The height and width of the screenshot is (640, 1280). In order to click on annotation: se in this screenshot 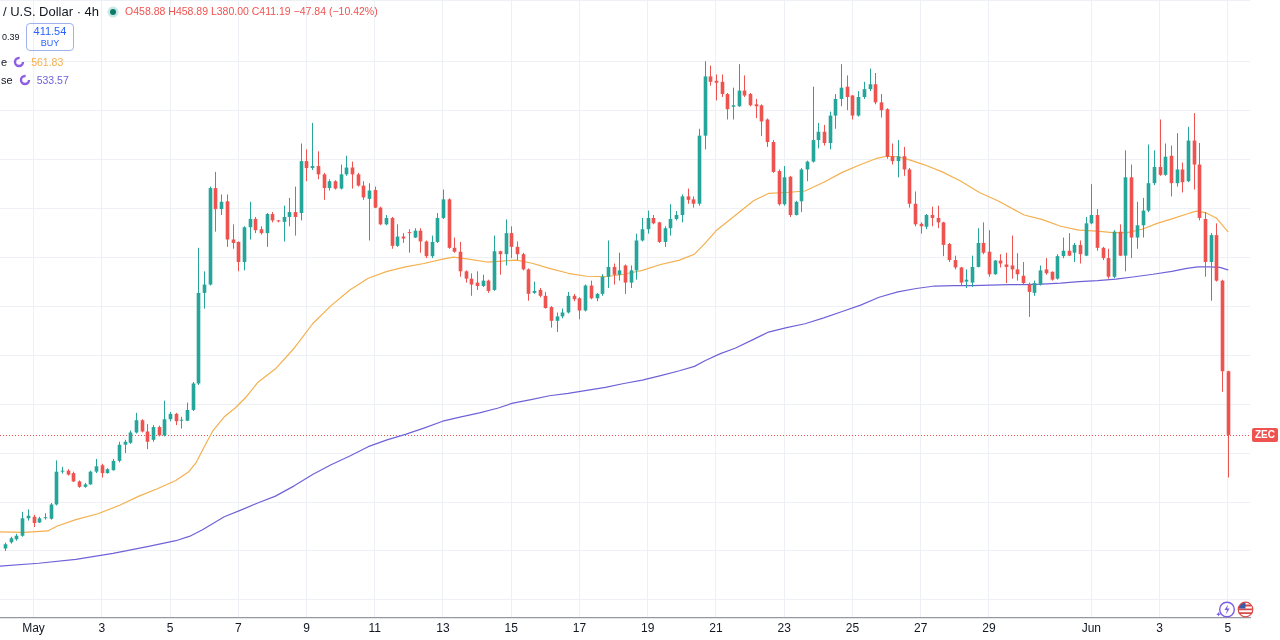, I will do `click(7, 79)`.